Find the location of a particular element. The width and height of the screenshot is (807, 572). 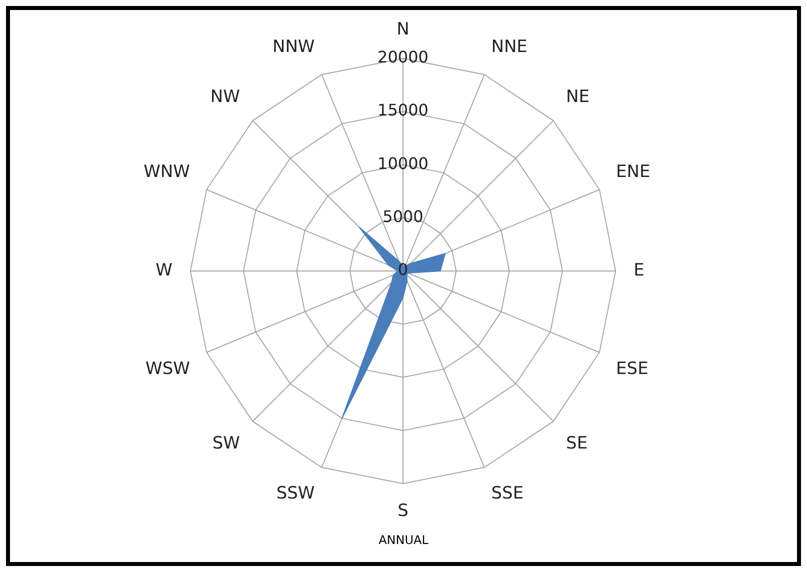

spoke-label: N is located at coordinates (403, 30).